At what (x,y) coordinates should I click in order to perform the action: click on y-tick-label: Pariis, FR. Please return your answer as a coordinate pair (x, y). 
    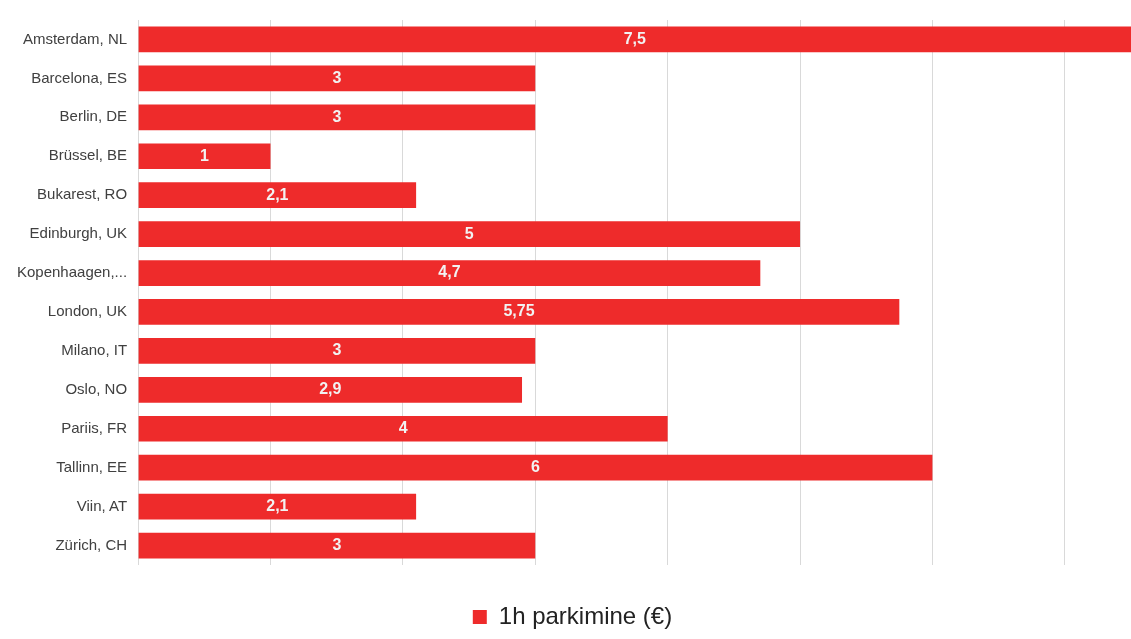
    Looking at the image, I should click on (94, 427).